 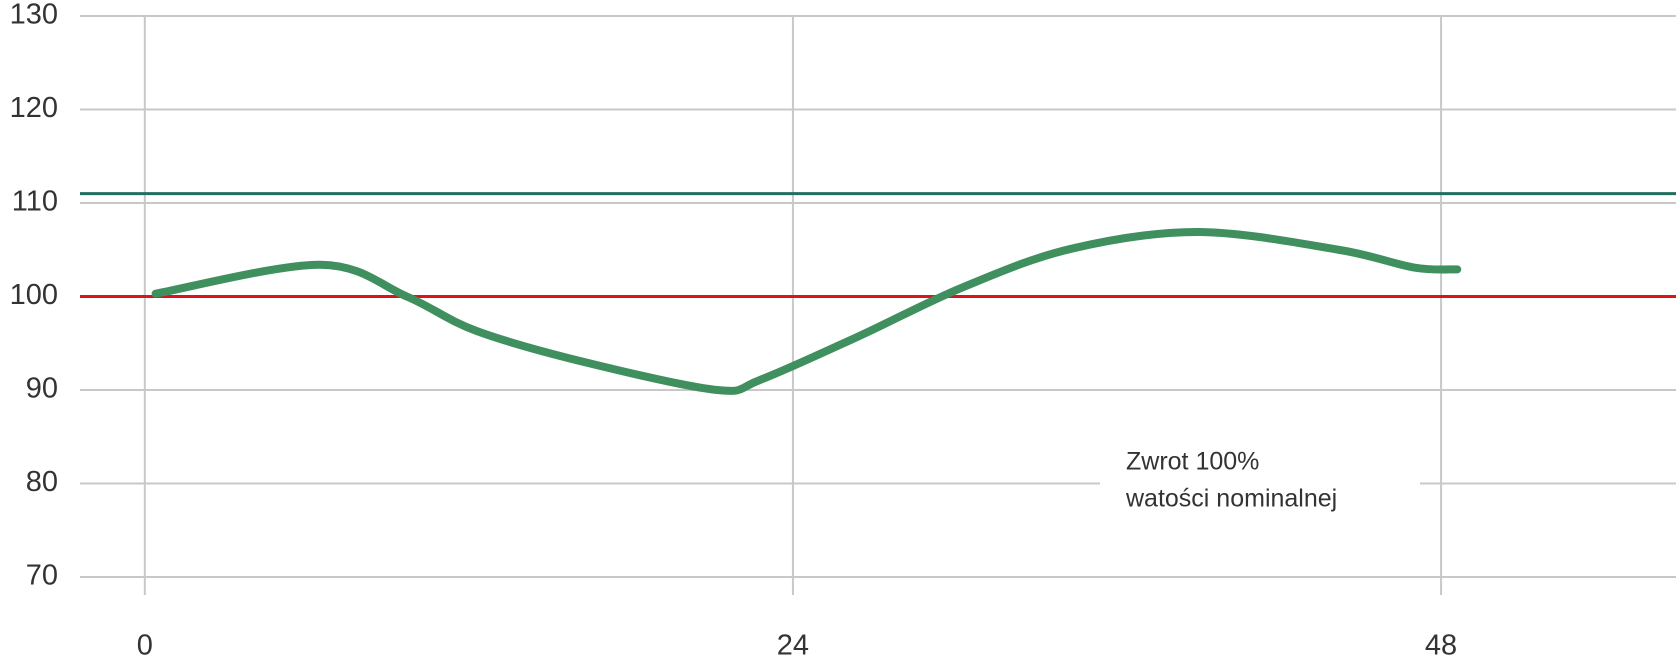 What do you see at coordinates (34, 295) in the screenshot?
I see `y-tick-label: 100` at bounding box center [34, 295].